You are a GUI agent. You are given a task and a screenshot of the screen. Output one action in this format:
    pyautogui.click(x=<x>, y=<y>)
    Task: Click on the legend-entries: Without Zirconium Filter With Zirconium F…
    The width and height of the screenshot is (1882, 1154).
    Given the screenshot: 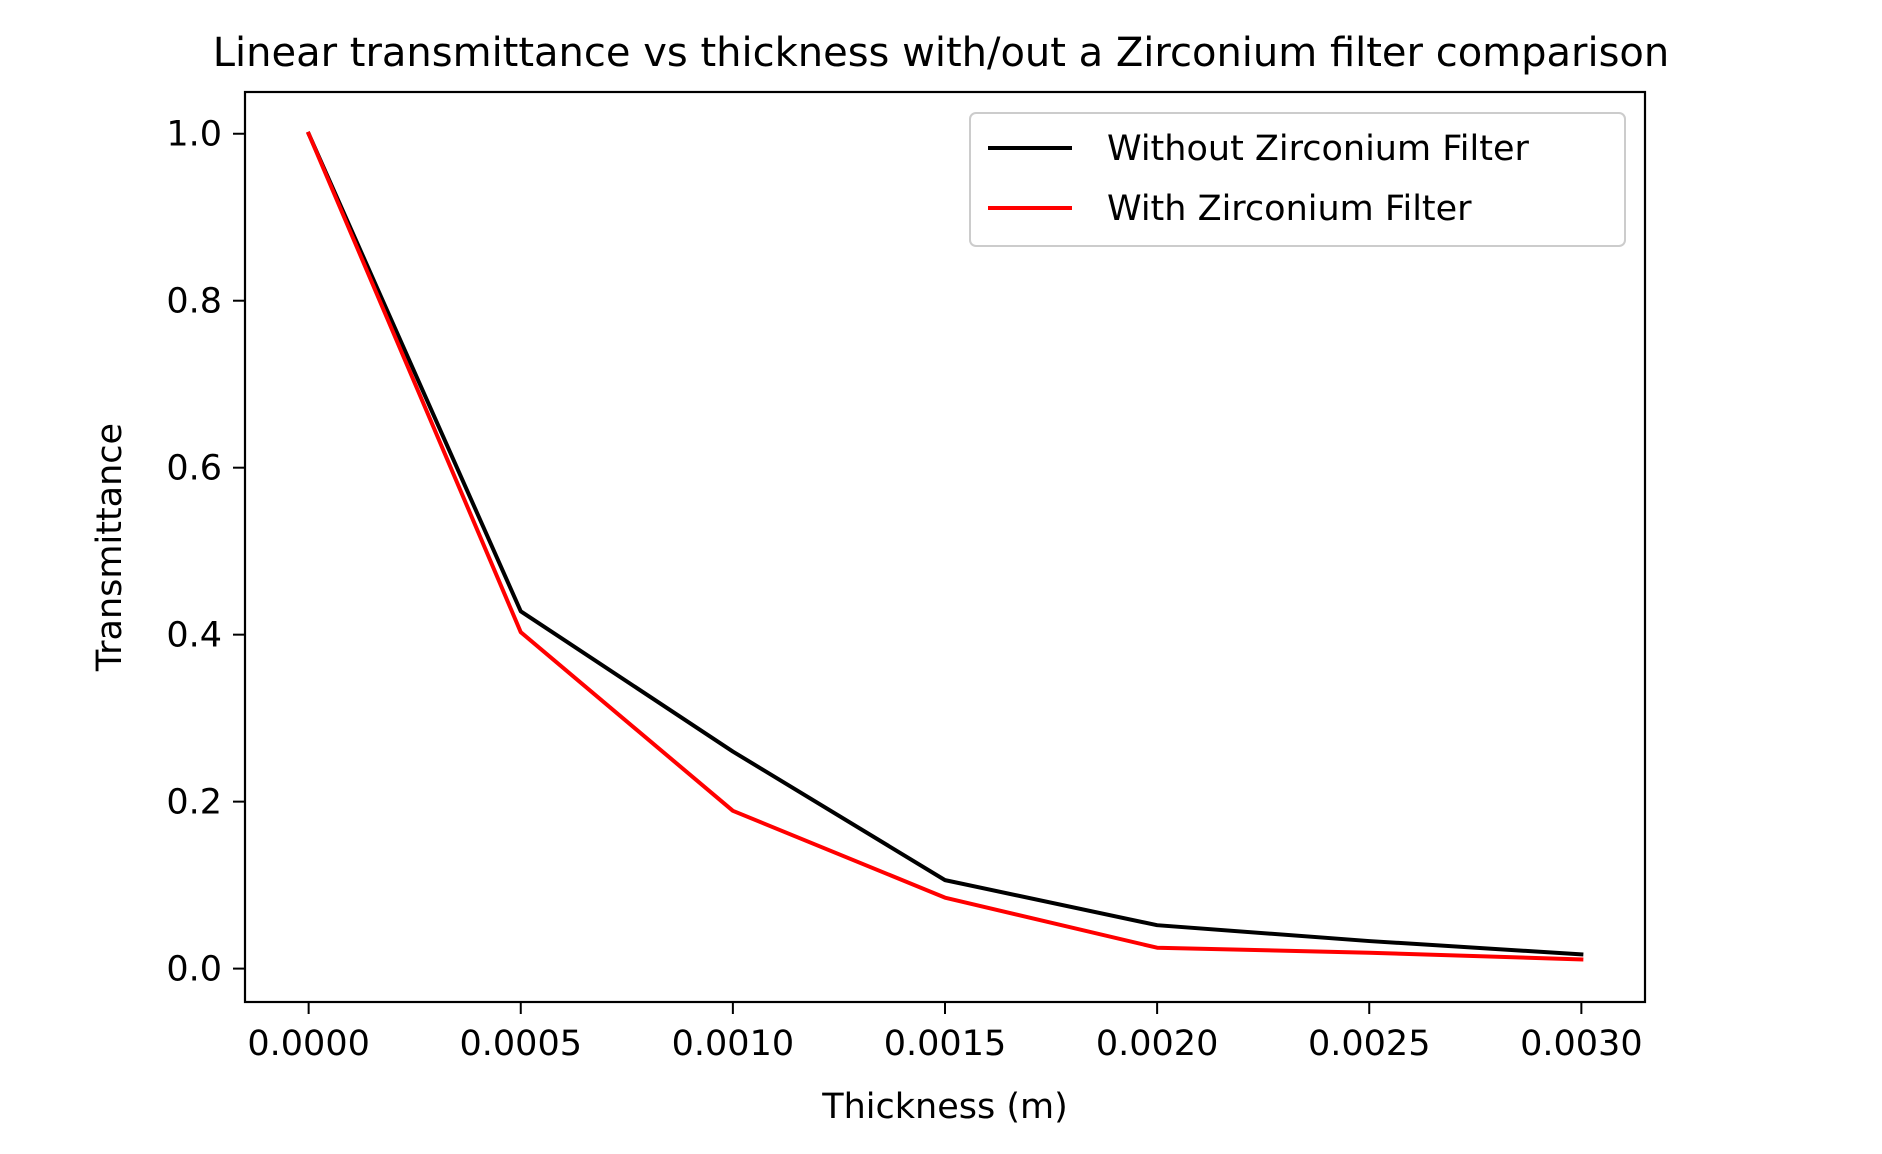 What is the action you would take?
    pyautogui.click(x=1258, y=179)
    